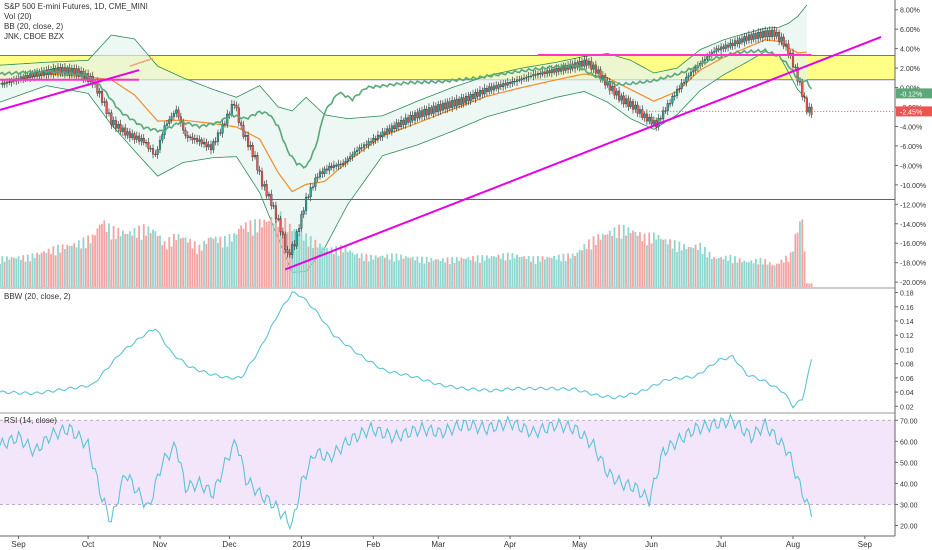 The image size is (932, 550). I want to click on bbw-tick-label: 0.16, so click(907, 308).